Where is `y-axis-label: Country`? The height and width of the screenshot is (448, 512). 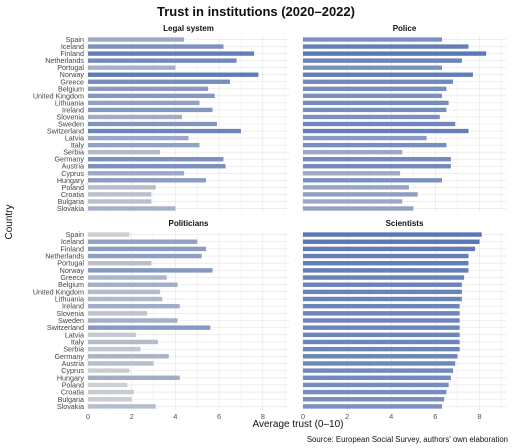 y-axis-label: Country is located at coordinates (9, 221).